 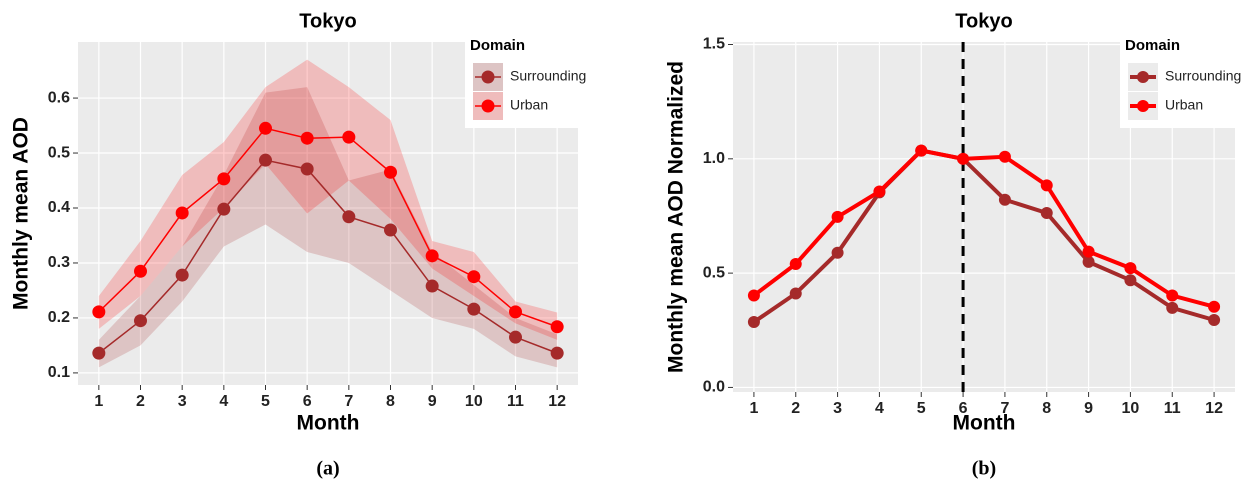 I want to click on y-tick-label: 0.6, so click(x=59, y=97).